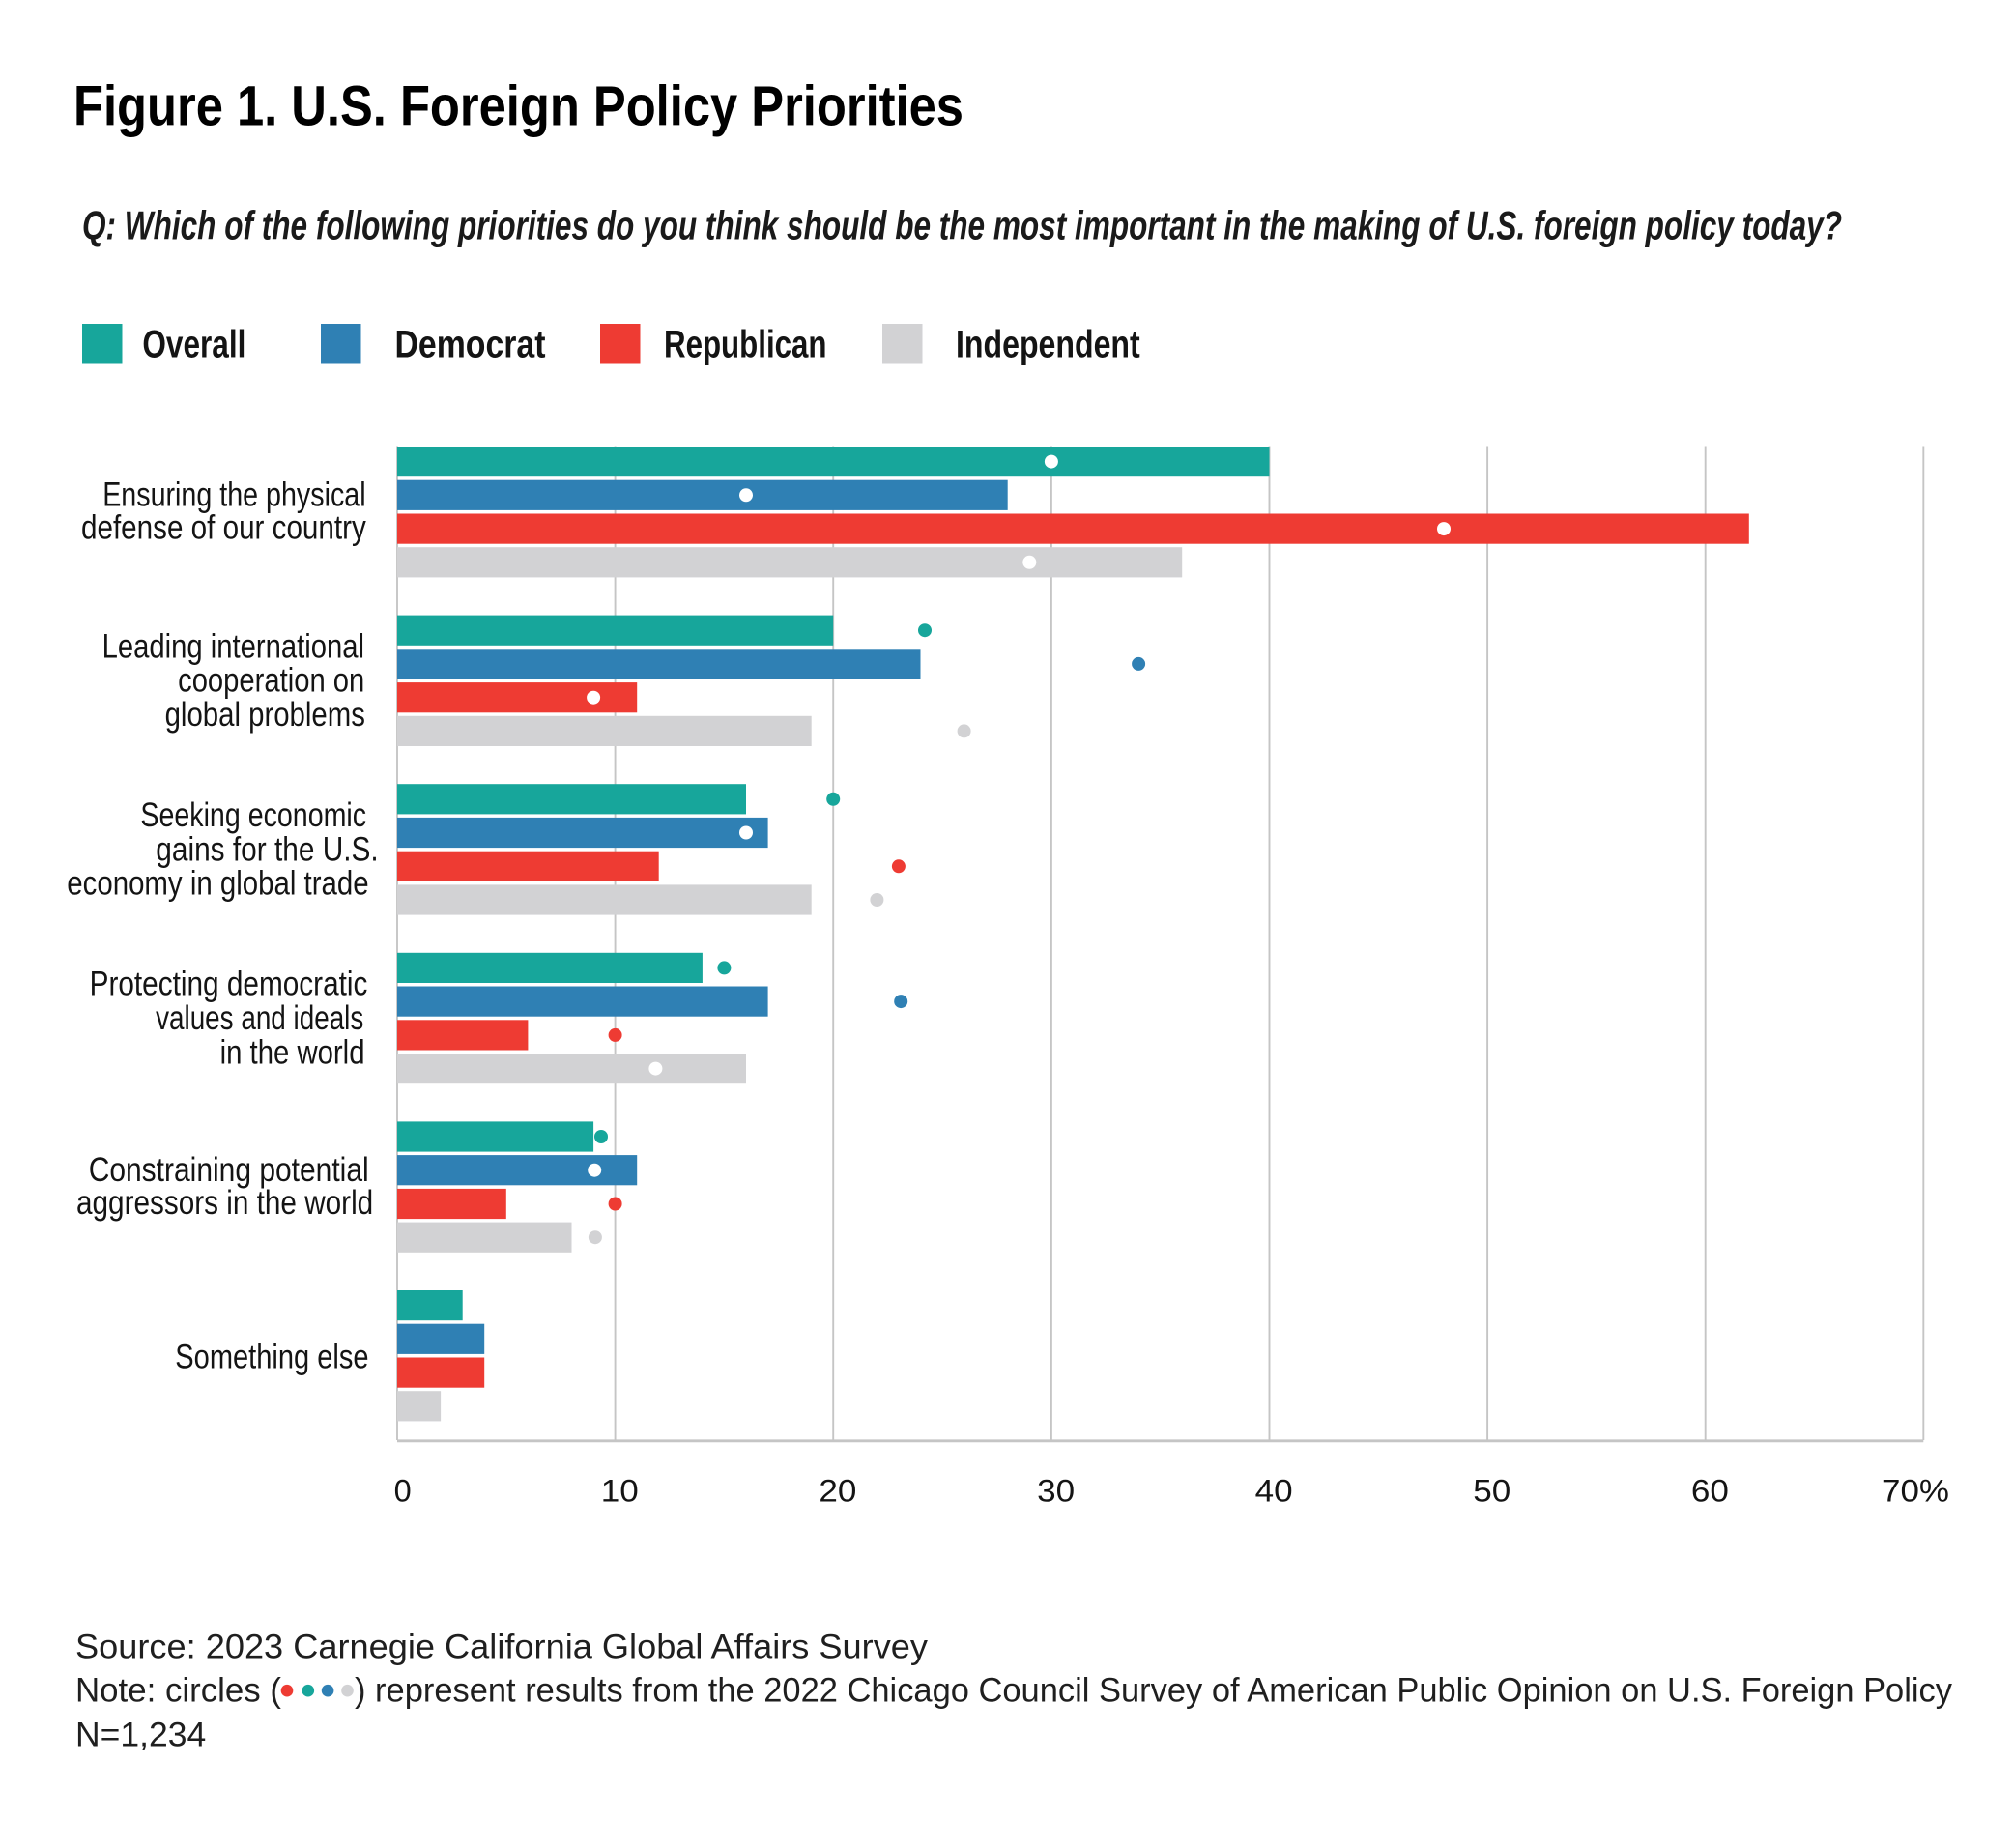 This screenshot has width=2014, height=1848. Describe the element at coordinates (265, 715) in the screenshot. I see `svg-text: global problems` at that location.